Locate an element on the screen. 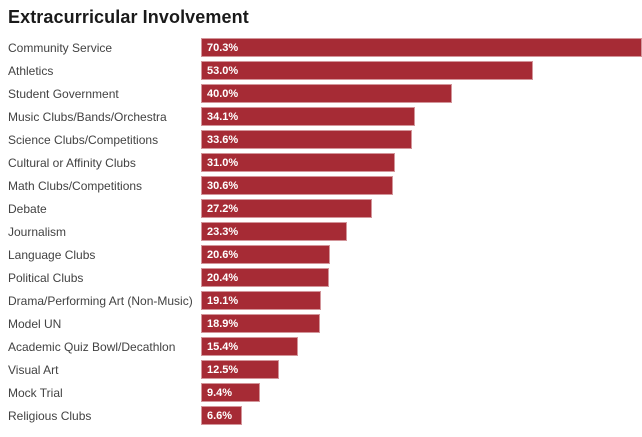 The image size is (642, 437). value-label: 20.6% is located at coordinates (223, 254).